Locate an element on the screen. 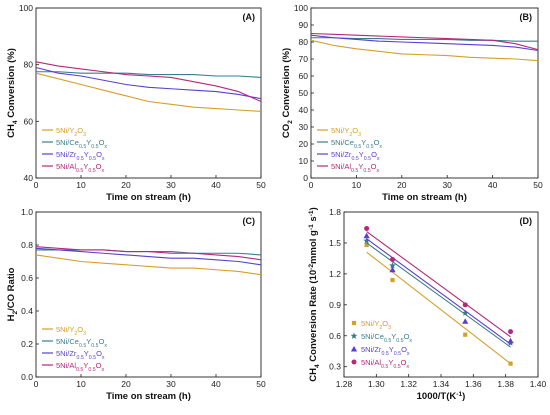 Image resolution: width=550 pixels, height=415 pixels. legend-label: 5Ni/Y2O3 is located at coordinates (376, 325).